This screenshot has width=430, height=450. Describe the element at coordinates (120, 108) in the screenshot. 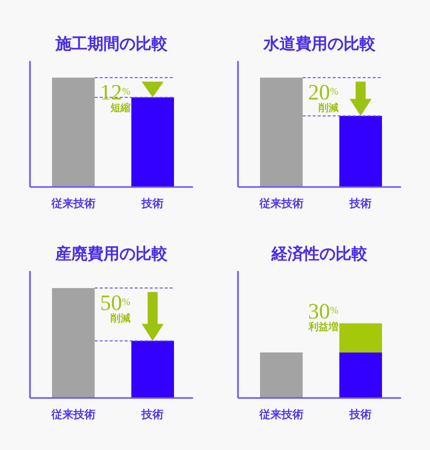

I see `annotation: 短縮` at that location.